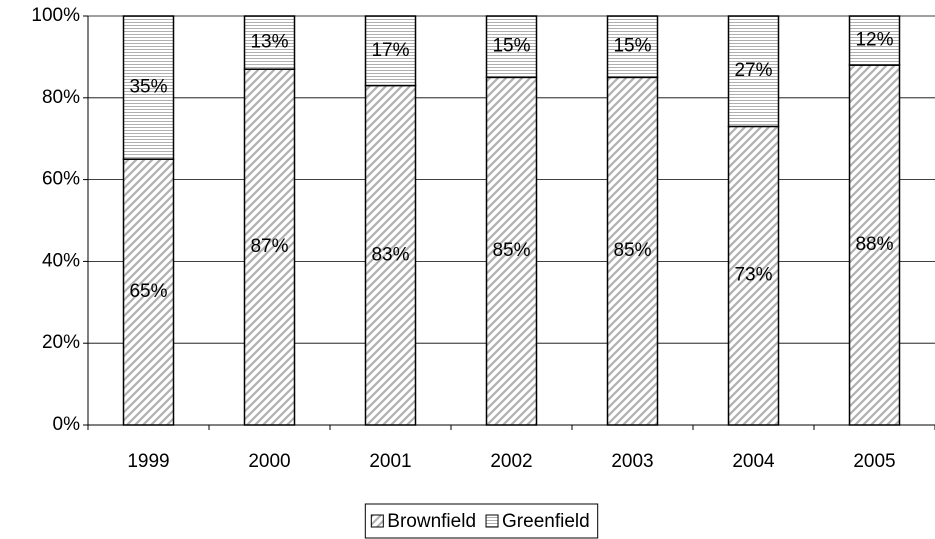 The width and height of the screenshot is (935, 539). I want to click on legend-label: Greenfield, so click(546, 521).